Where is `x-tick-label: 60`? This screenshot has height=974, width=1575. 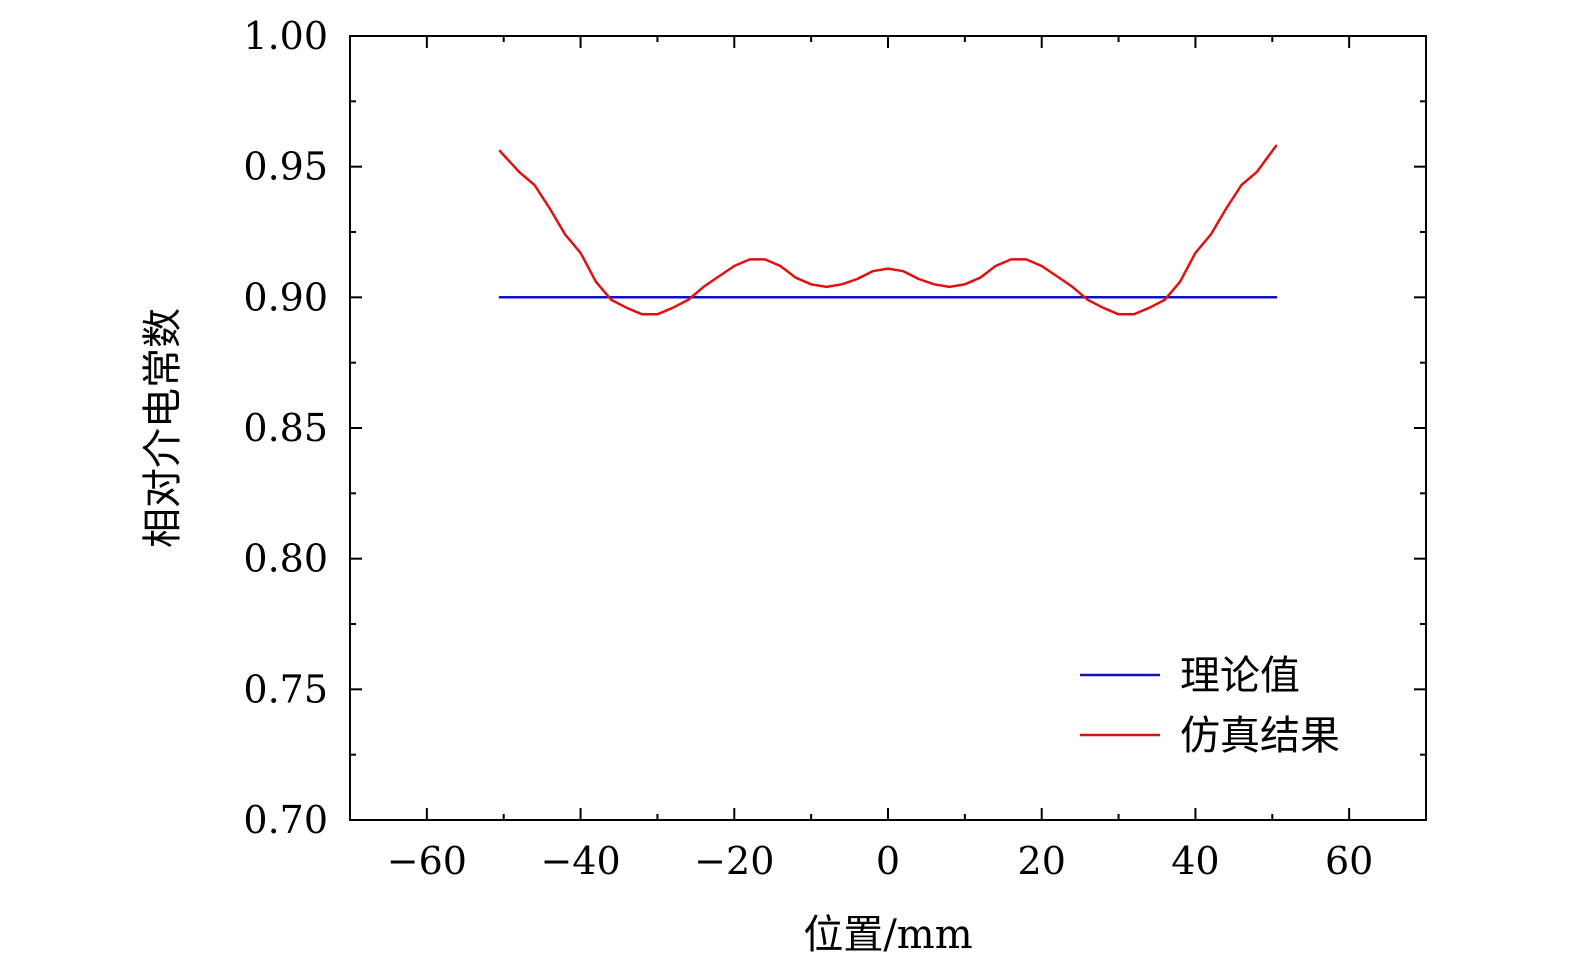 x-tick-label: 60 is located at coordinates (1349, 861).